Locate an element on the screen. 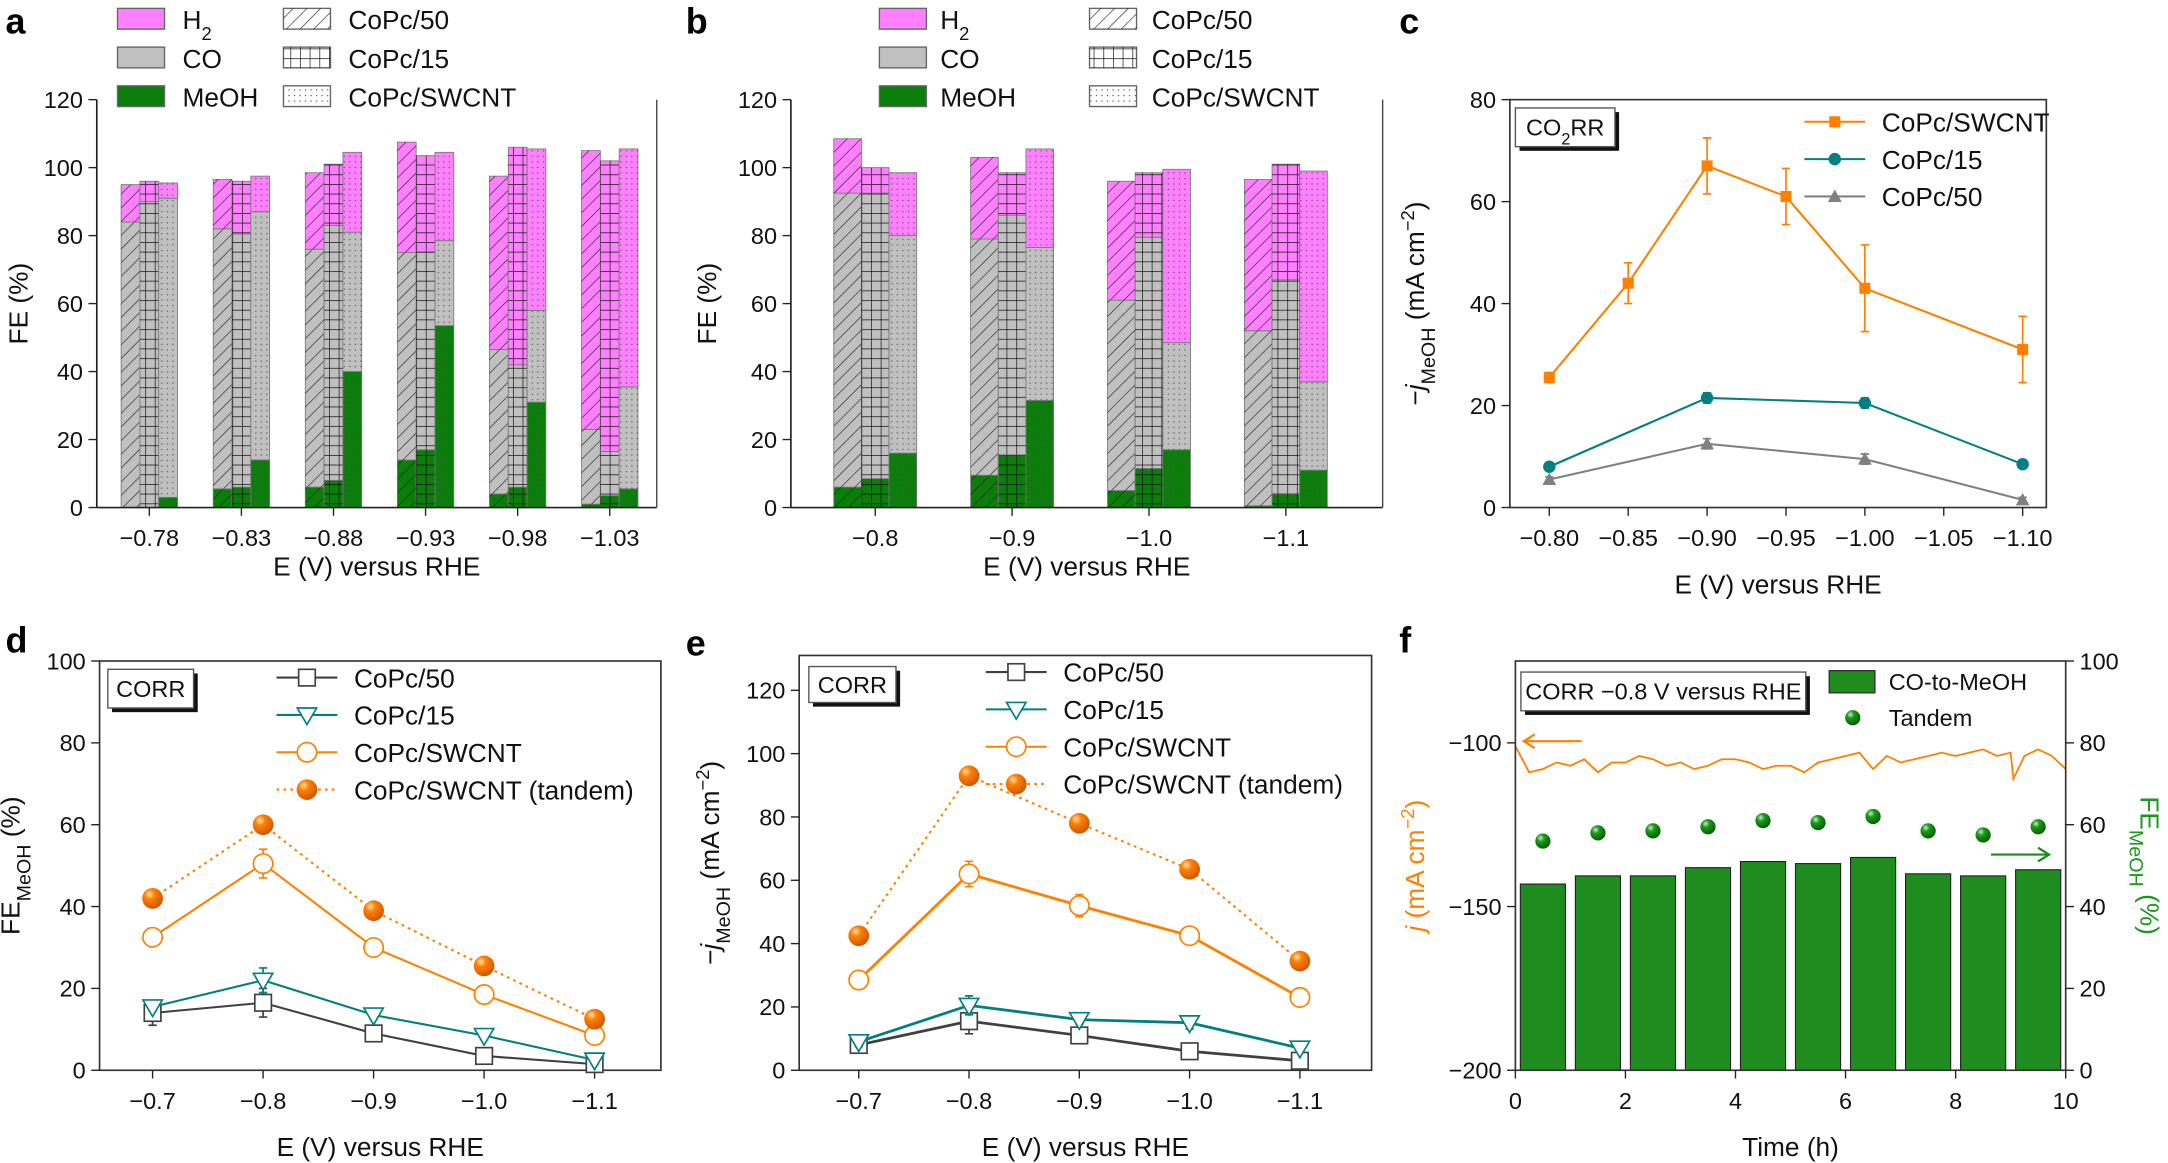 Image resolution: width=2168 pixels, height=1163 pixels. label-part: (%) is located at coordinates (12, 820).